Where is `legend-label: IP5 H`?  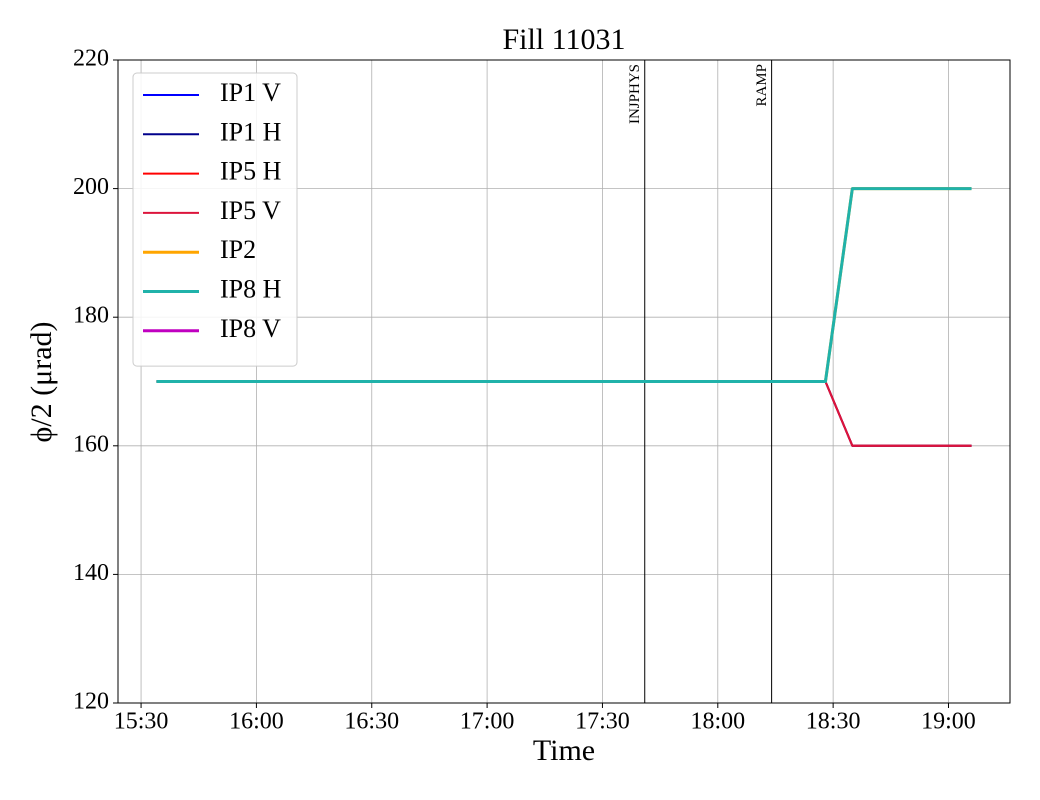 legend-label: IP5 H is located at coordinates (251, 171).